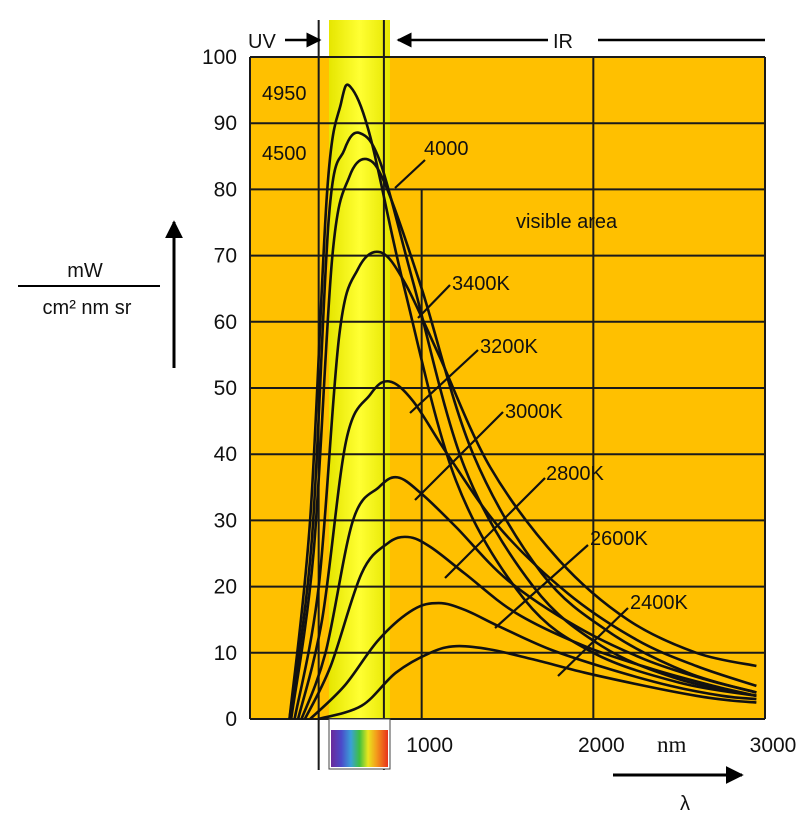  I want to click on series-label-2400K: 2400K, so click(659, 603).